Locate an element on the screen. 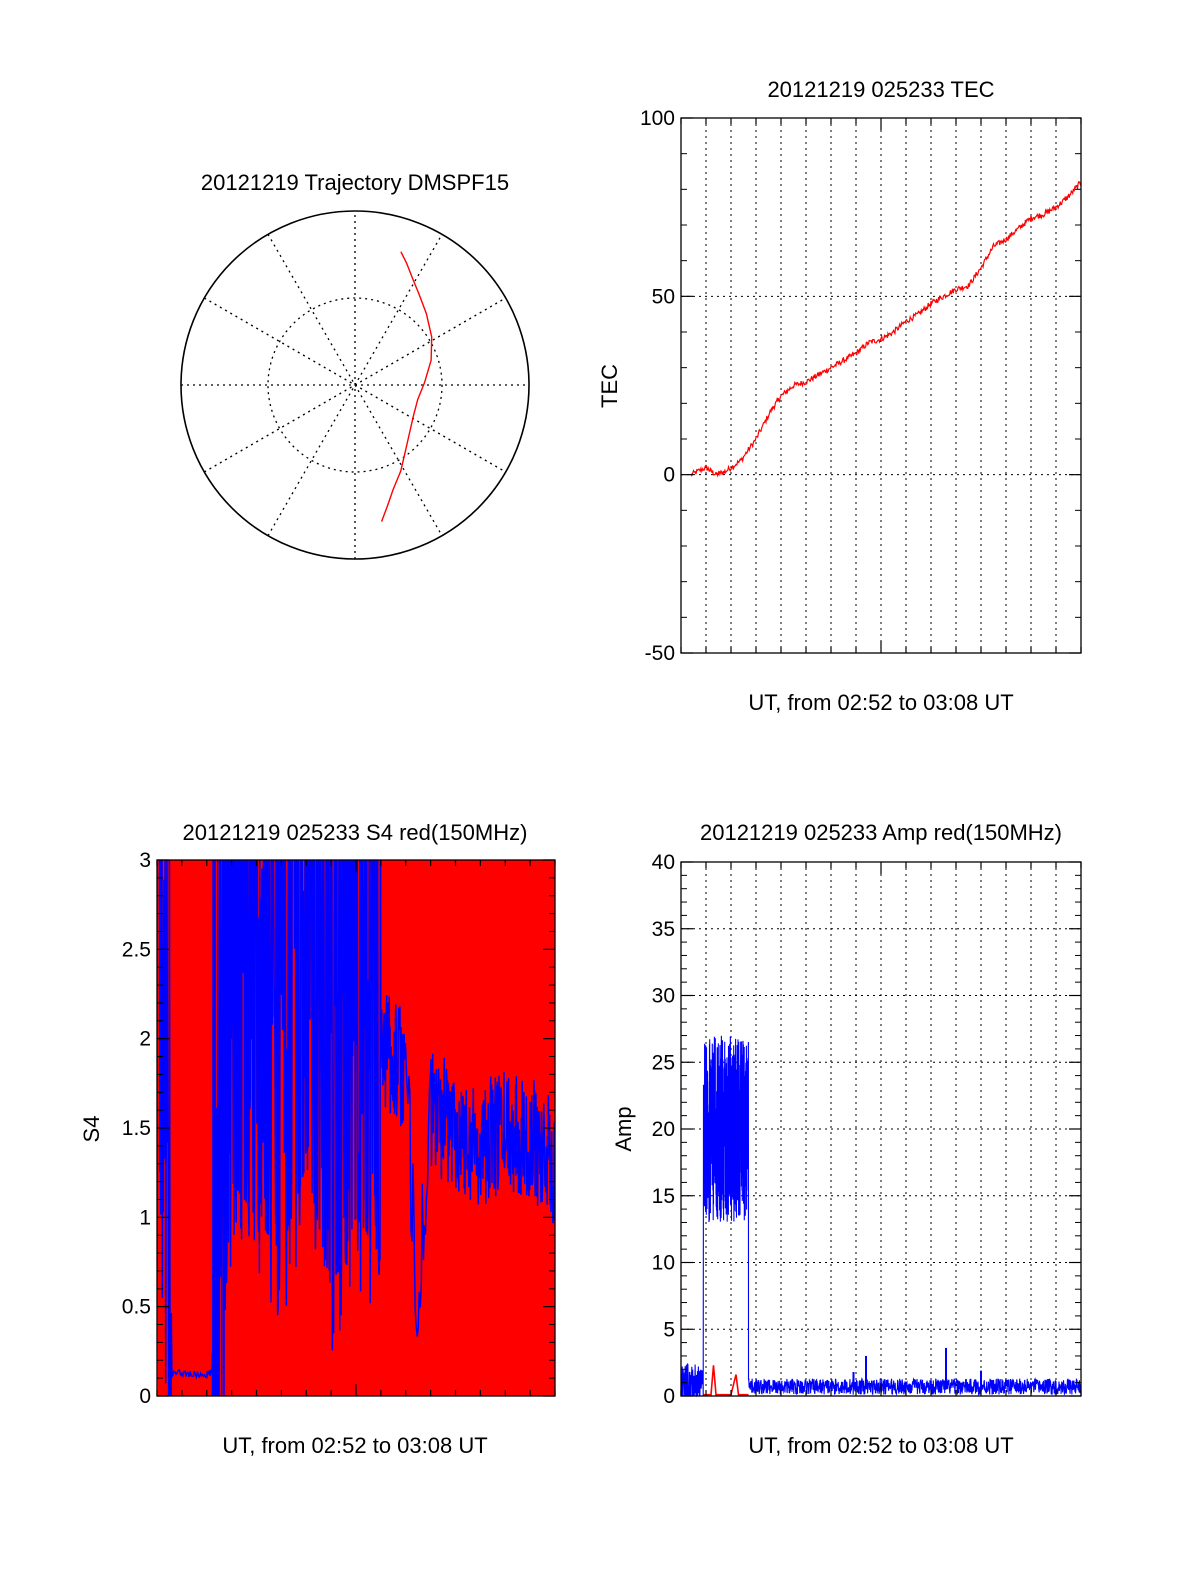 The height and width of the screenshot is (1575, 1200). y-tick-label: 0.5 is located at coordinates (136, 1307).